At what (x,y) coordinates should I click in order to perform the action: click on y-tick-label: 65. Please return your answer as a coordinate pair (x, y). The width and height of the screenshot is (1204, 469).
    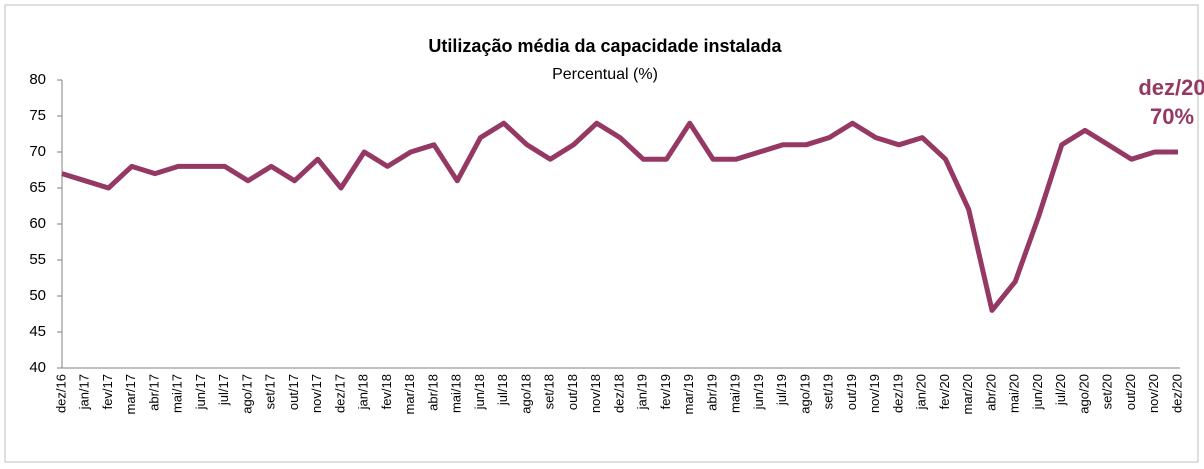
    Looking at the image, I should click on (37, 187).